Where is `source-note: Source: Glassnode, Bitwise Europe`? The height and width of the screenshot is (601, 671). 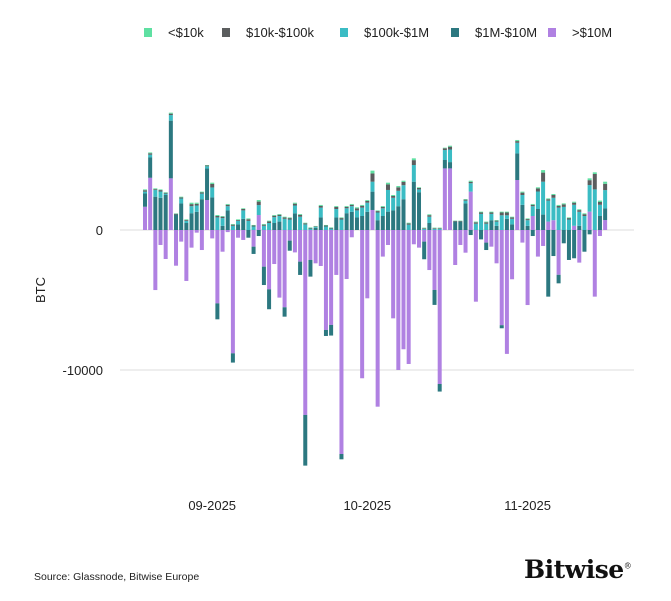 source-note: Source: Glassnode, Bitwise Europe is located at coordinates (117, 577).